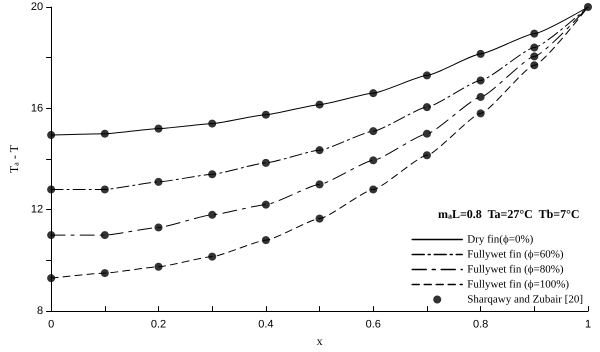 This screenshot has height=352, width=600. I want to click on x-axis-title: x, so click(319, 341).